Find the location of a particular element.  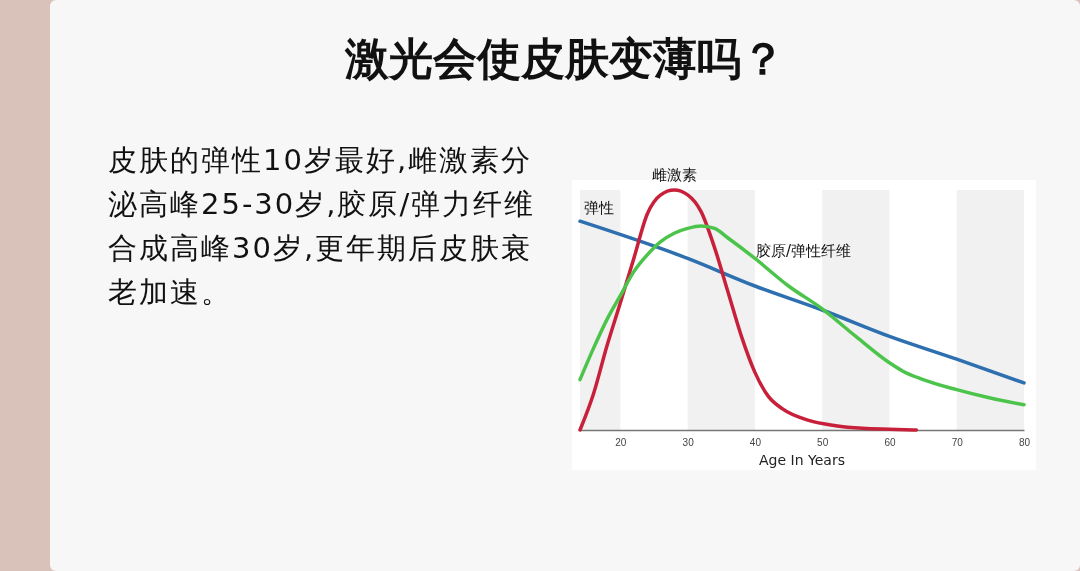

x-axis-title: Age In Years is located at coordinates (802, 460).